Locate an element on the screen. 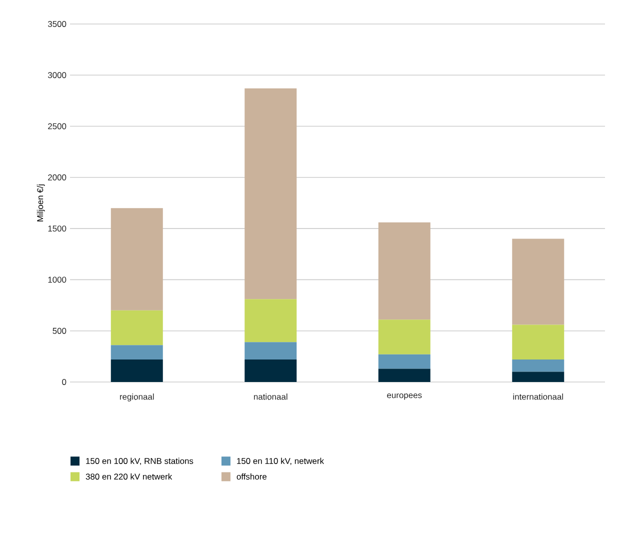 The height and width of the screenshot is (534, 617). legend-label: 380 en 220 kV netwerk is located at coordinates (129, 476).